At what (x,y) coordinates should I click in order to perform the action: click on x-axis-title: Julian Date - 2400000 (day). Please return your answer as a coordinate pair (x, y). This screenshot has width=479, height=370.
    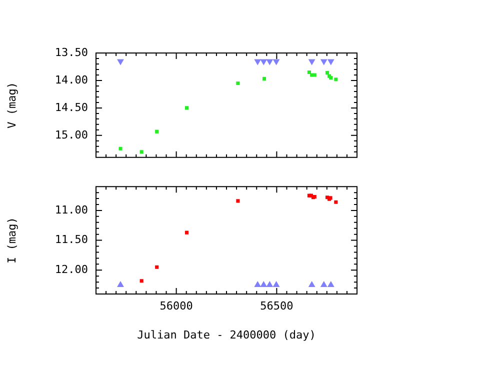
    Looking at the image, I should click on (226, 335).